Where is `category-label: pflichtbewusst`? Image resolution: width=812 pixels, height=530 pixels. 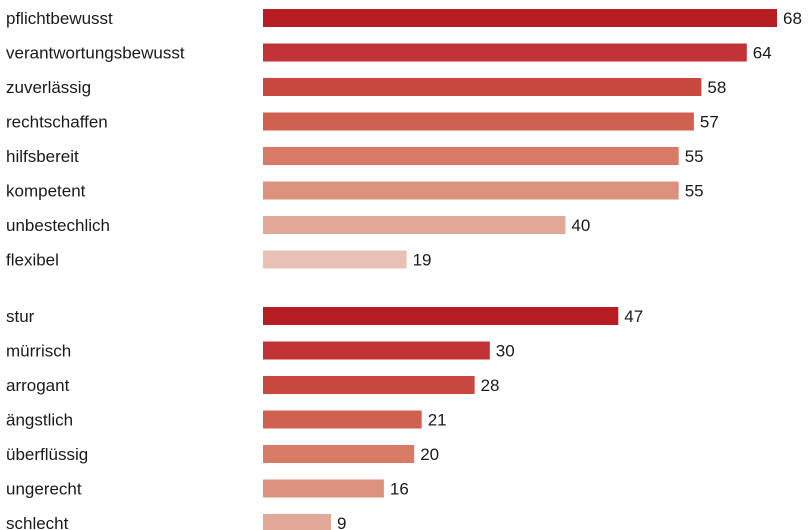
category-label: pflichtbewusst is located at coordinates (59, 18).